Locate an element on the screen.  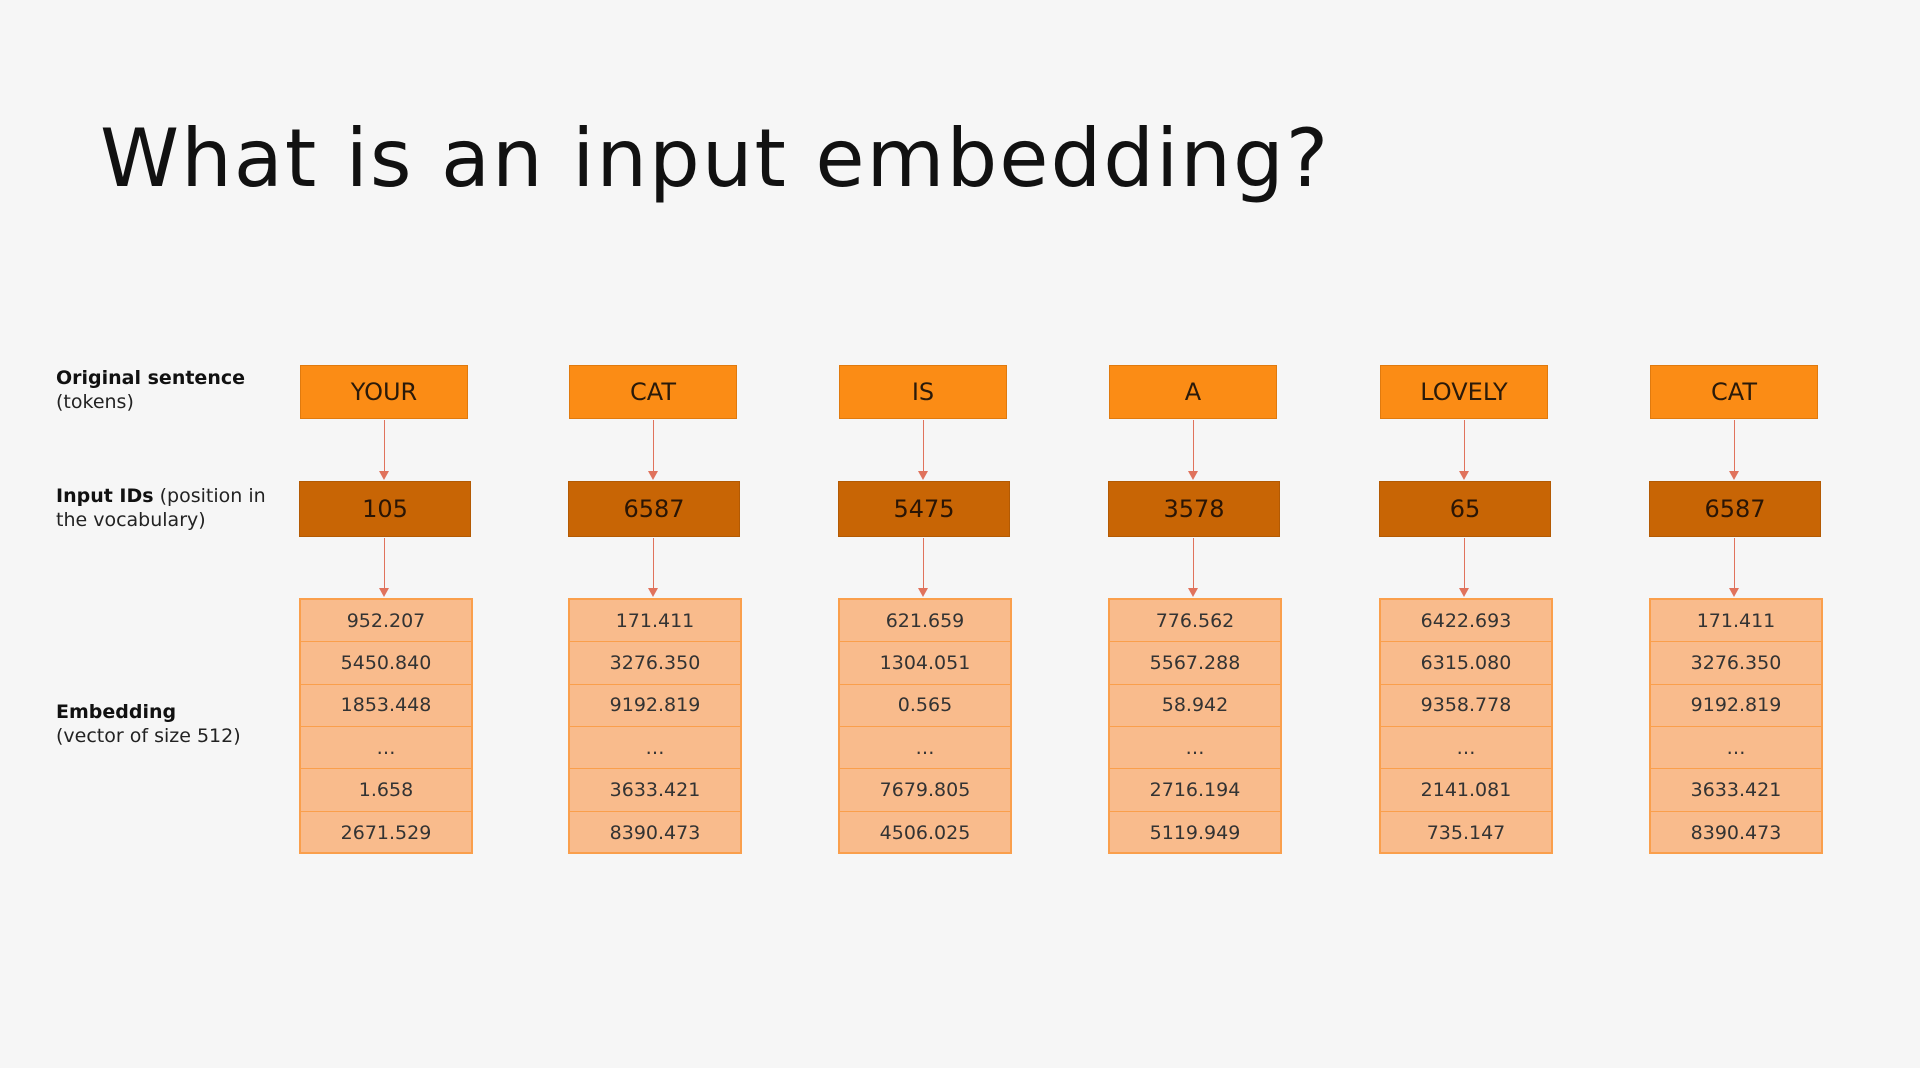
row-label-tokens-title: Original sentence is located at coordinates (150, 378).